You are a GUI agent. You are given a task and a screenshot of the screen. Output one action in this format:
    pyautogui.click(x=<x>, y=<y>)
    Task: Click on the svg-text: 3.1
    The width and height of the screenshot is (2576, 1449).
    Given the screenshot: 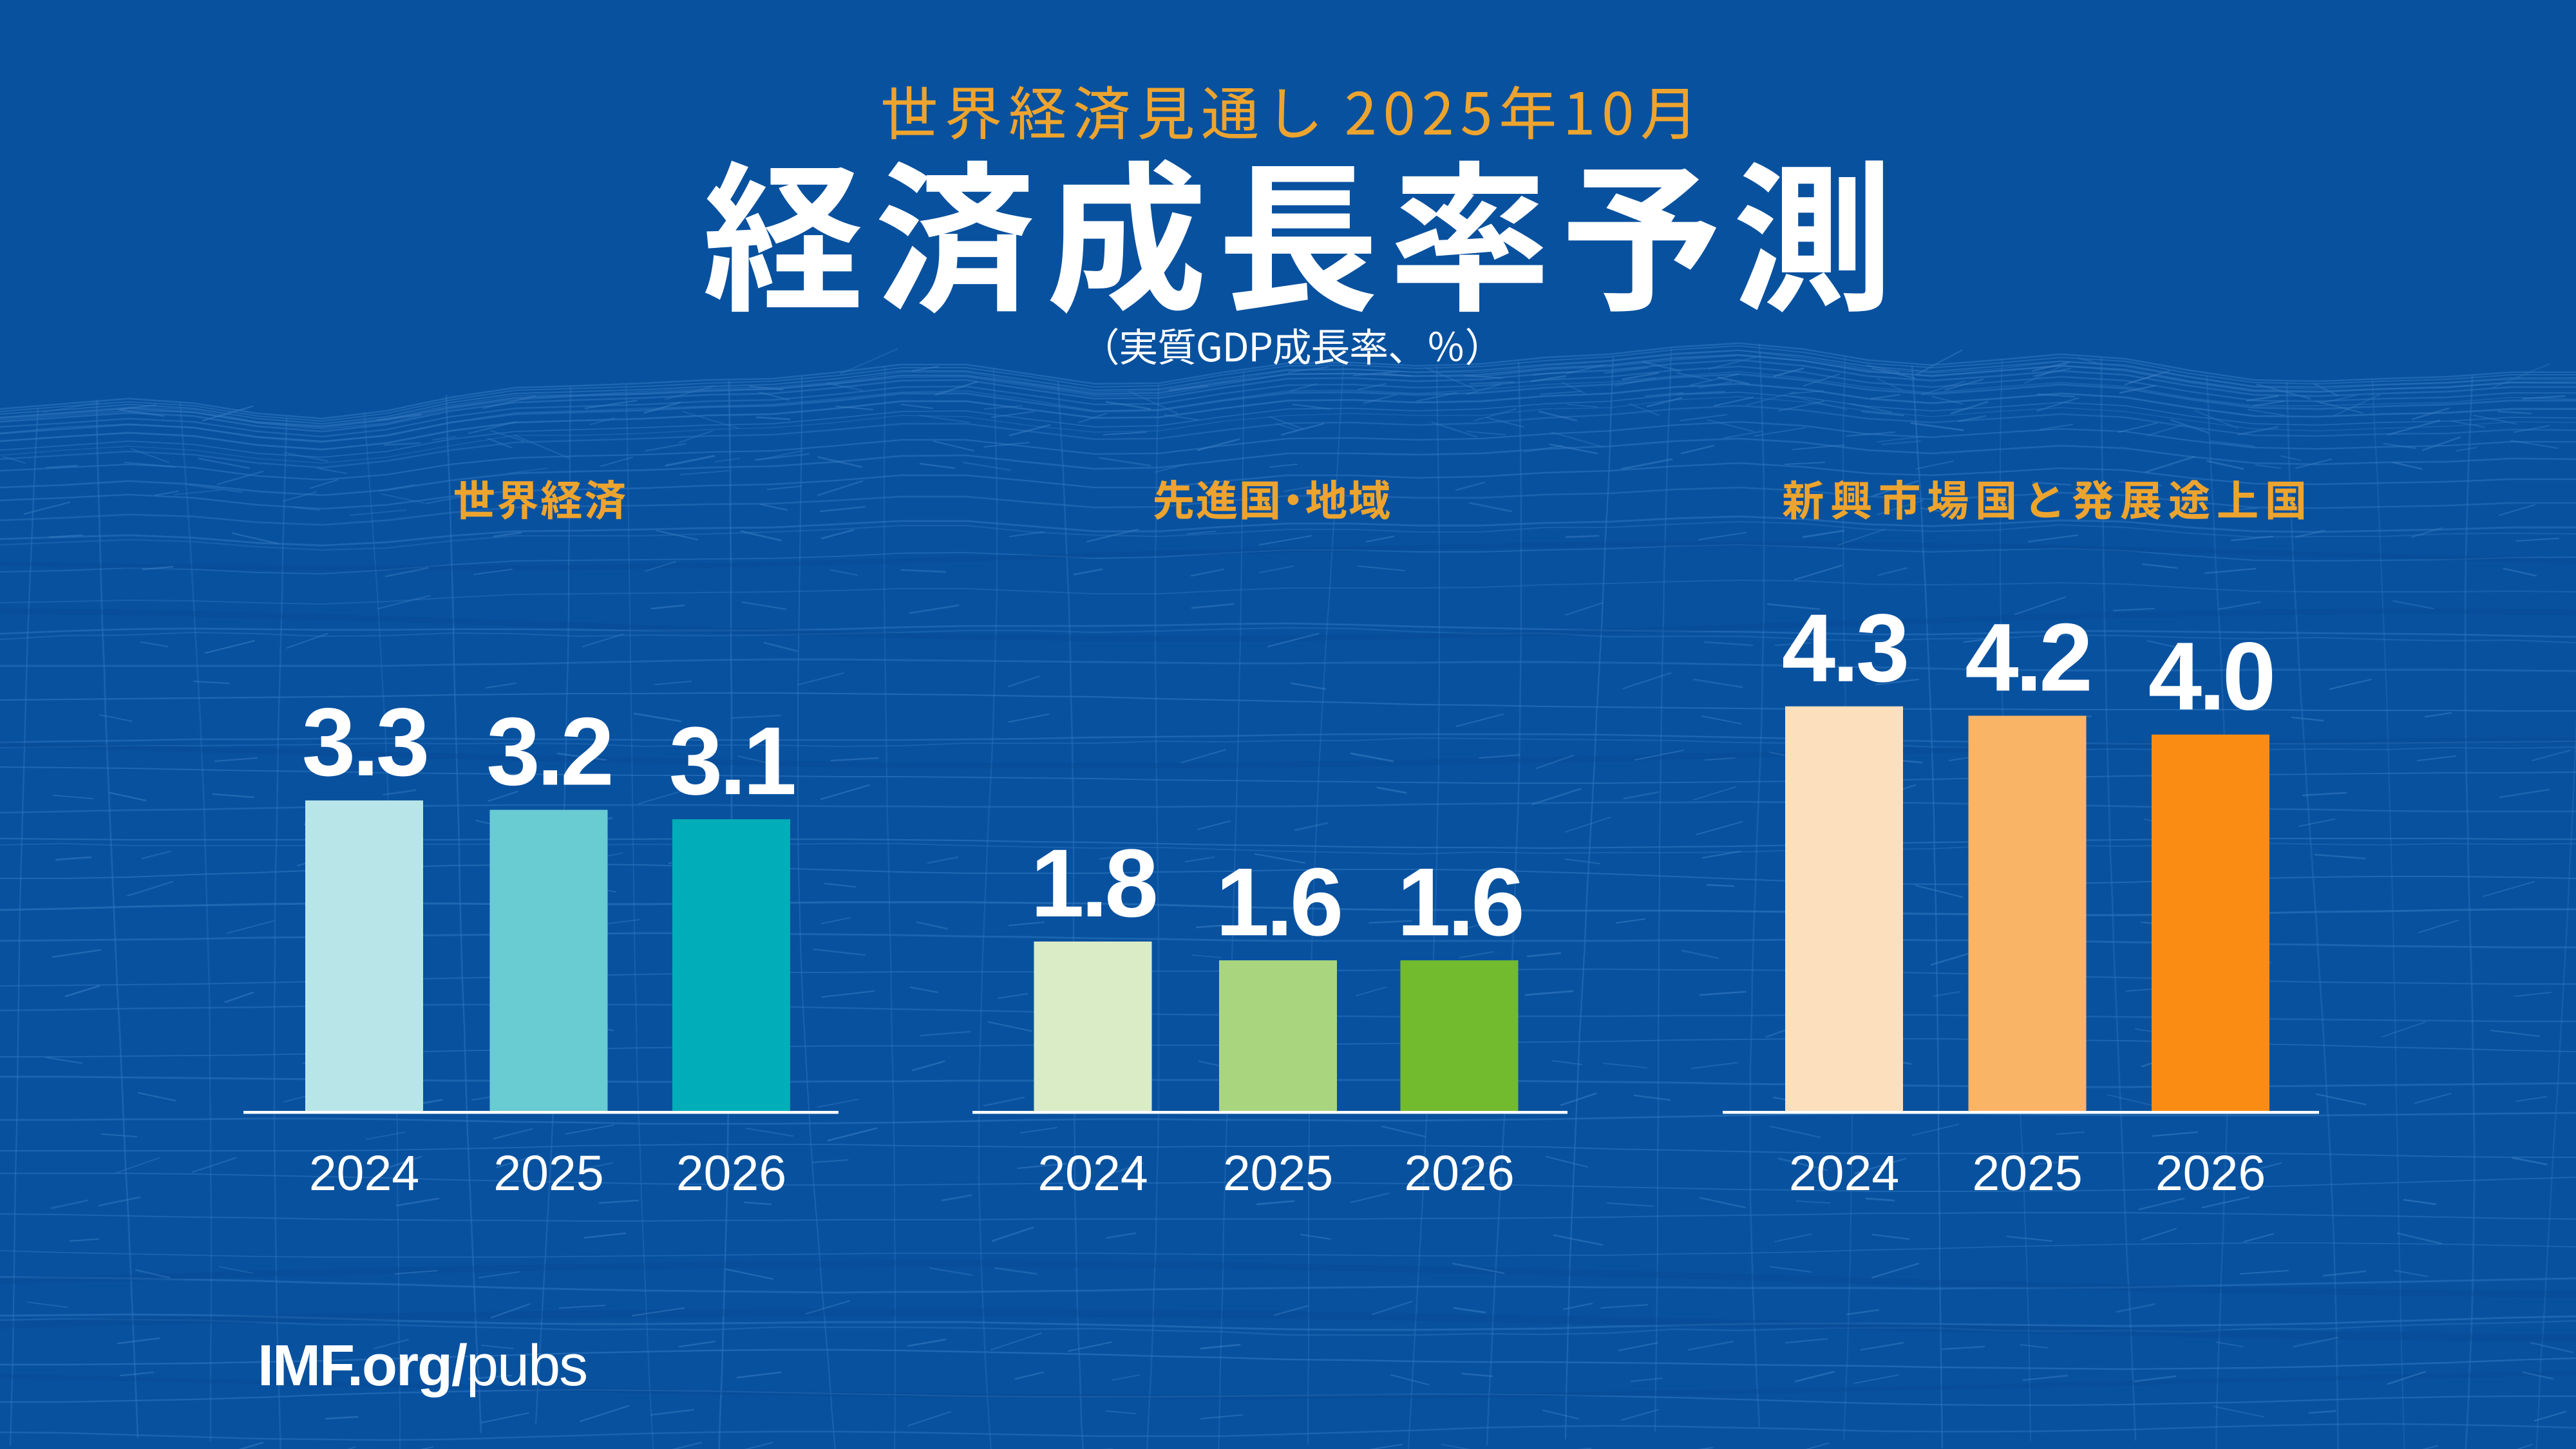 What is the action you would take?
    pyautogui.click(x=732, y=760)
    